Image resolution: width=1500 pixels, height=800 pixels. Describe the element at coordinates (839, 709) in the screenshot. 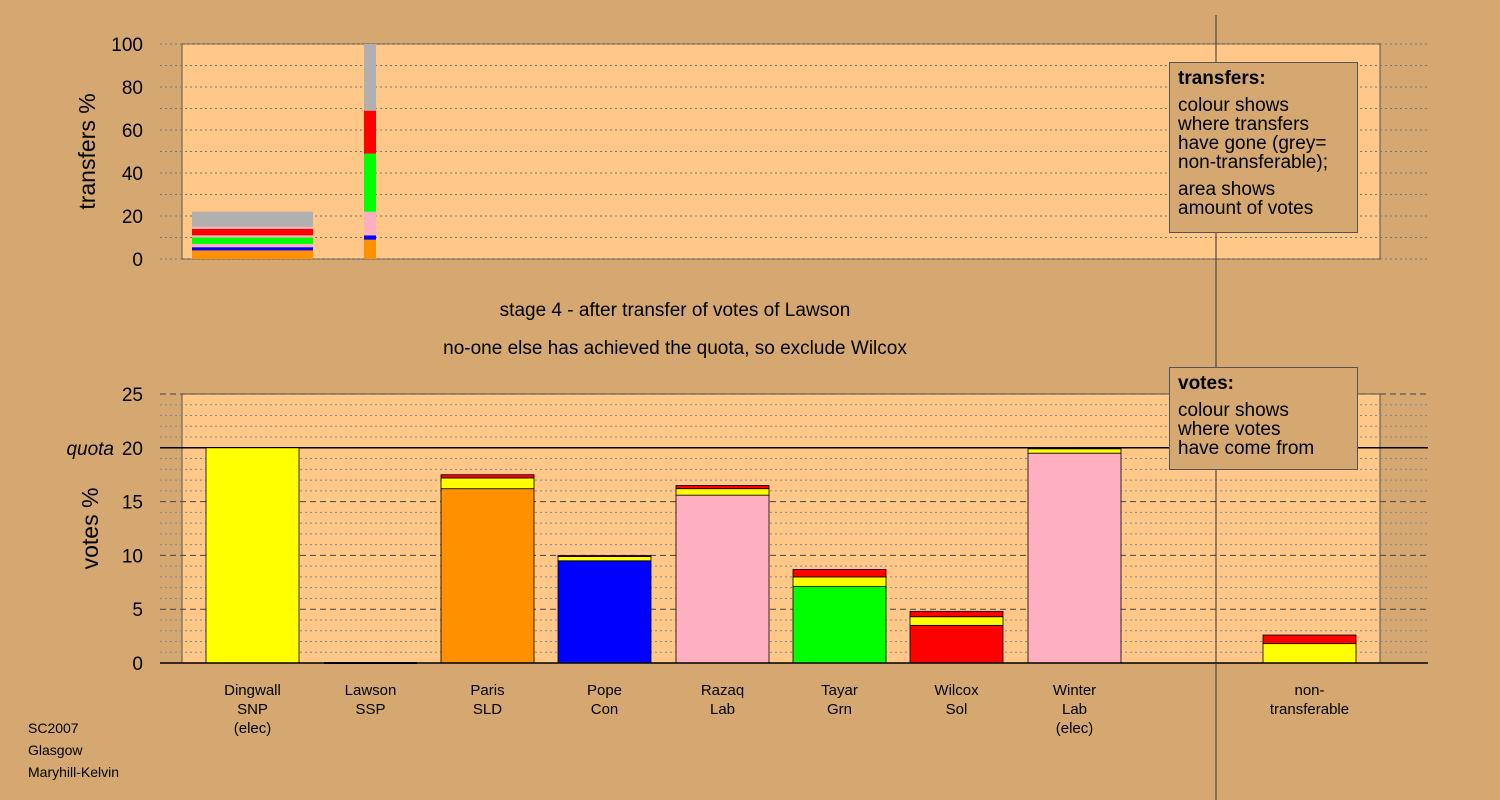

I see `category-label: Grn` at that location.